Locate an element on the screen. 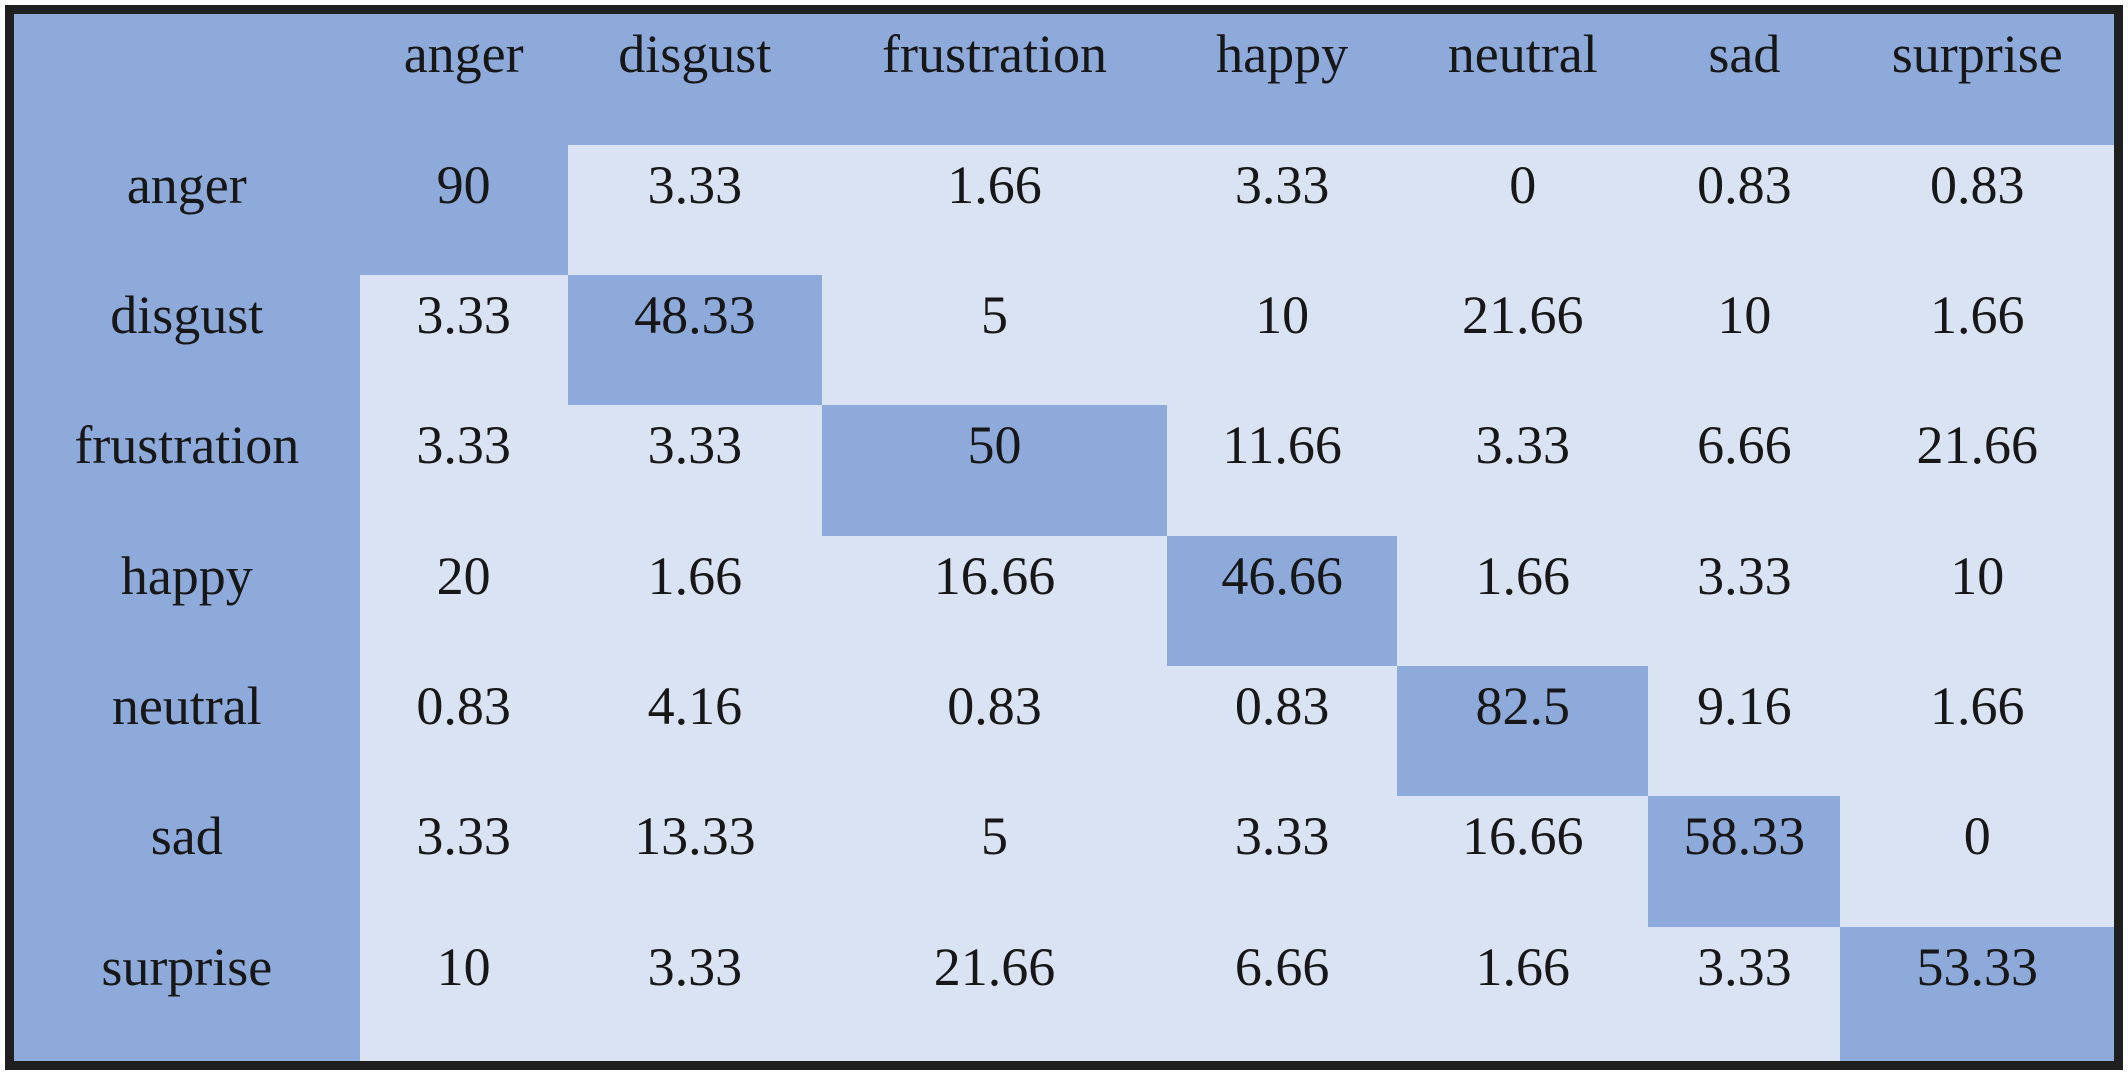 This screenshot has height=1075, width=2128. cell-surprise-sad: 3.33 is located at coordinates (1744, 996).